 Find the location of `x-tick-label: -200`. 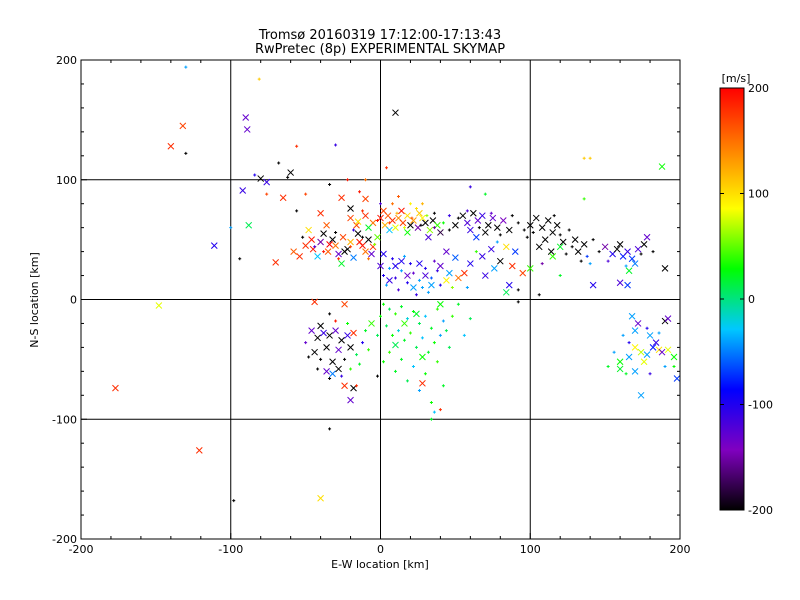

x-tick-label: -200 is located at coordinates (81, 549).